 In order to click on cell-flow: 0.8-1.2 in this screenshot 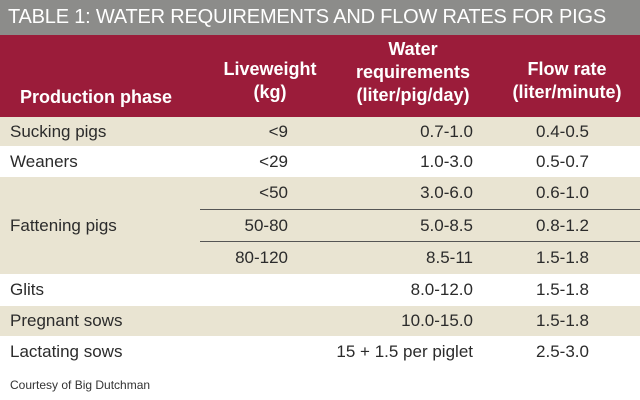, I will do `click(562, 225)`.